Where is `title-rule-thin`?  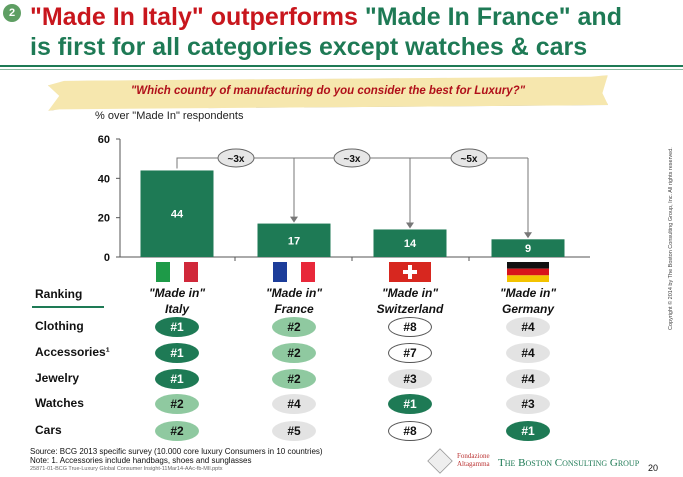
title-rule-thin is located at coordinates (341, 69).